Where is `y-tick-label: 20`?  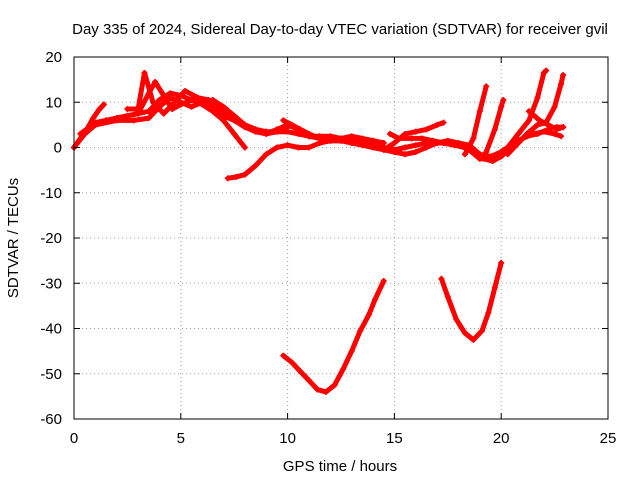
y-tick-label: 20 is located at coordinates (53, 57).